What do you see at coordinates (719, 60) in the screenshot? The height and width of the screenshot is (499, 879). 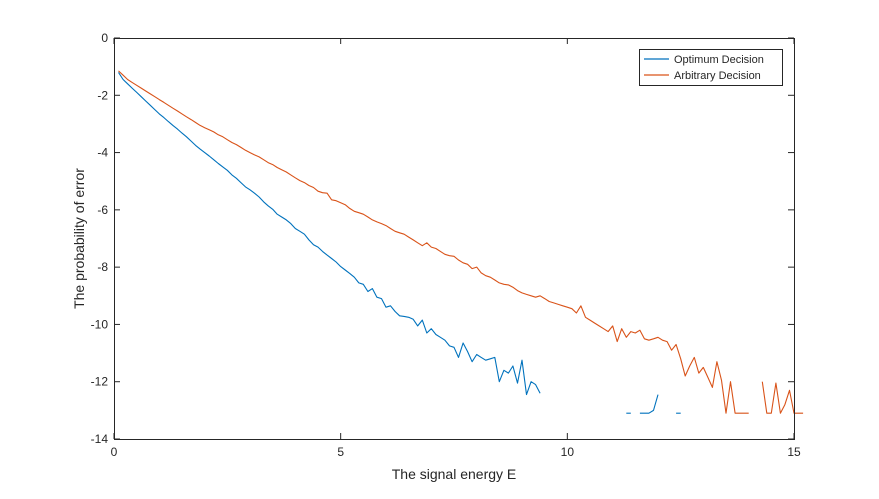 I see `legend-entry-1: Optimum Decision` at bounding box center [719, 60].